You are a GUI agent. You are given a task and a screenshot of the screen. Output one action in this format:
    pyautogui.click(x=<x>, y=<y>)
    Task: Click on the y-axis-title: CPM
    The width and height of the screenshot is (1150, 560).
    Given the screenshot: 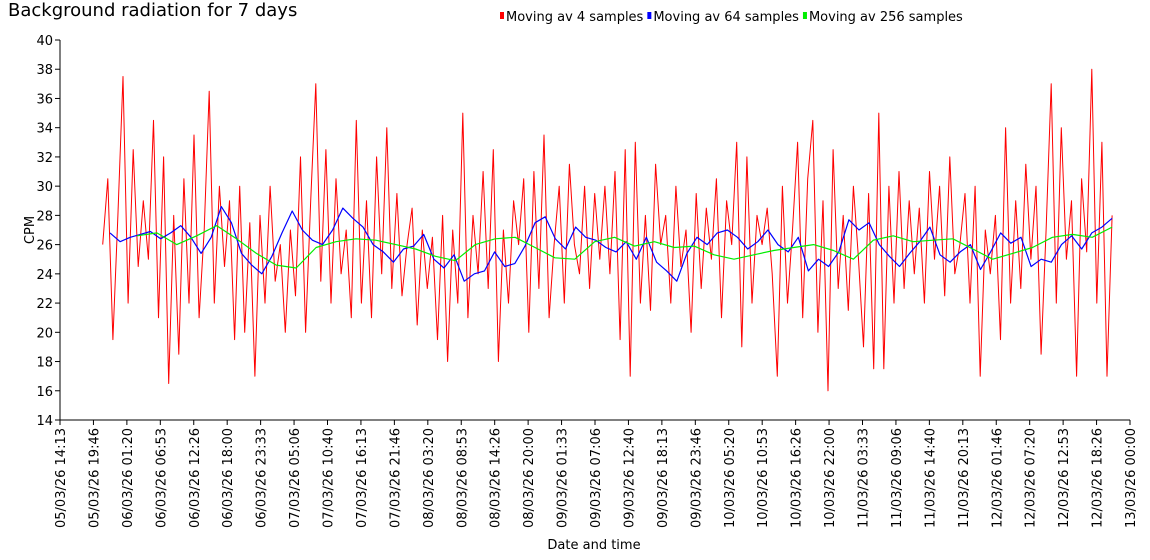 What is the action you would take?
    pyautogui.click(x=30, y=230)
    